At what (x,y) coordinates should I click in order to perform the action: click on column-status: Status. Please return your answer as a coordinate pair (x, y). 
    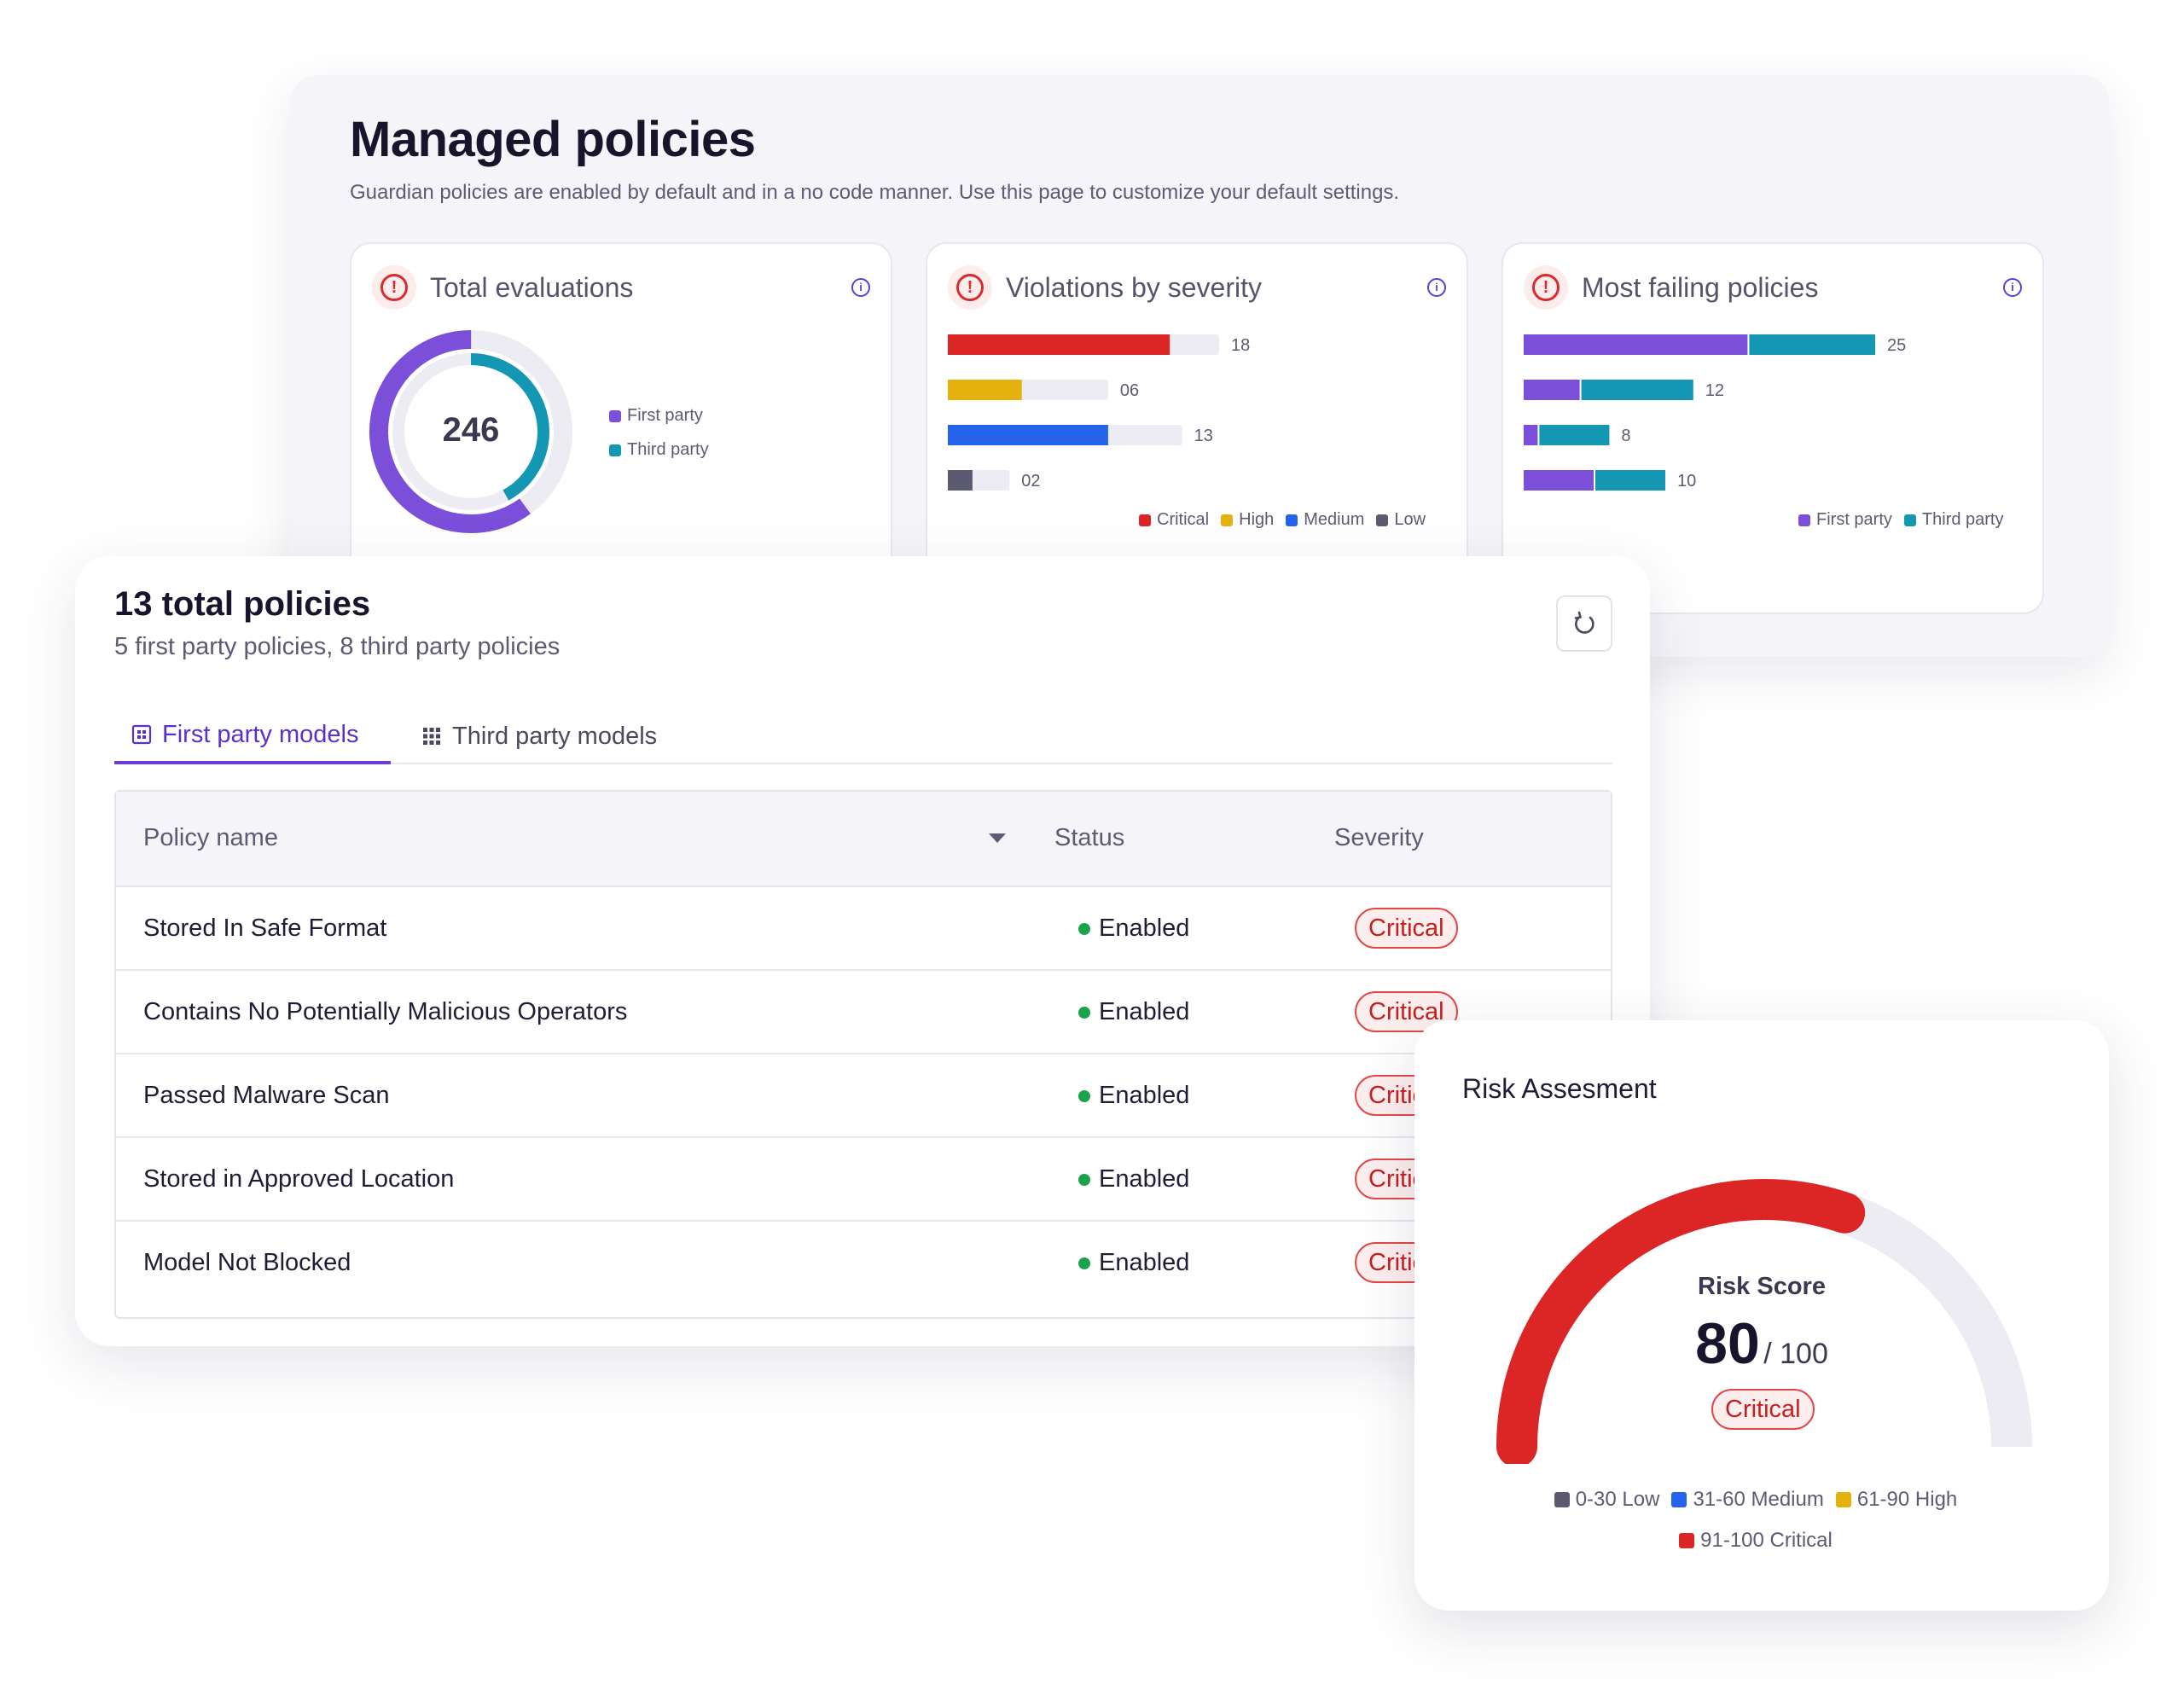
    Looking at the image, I should click on (1090, 838).